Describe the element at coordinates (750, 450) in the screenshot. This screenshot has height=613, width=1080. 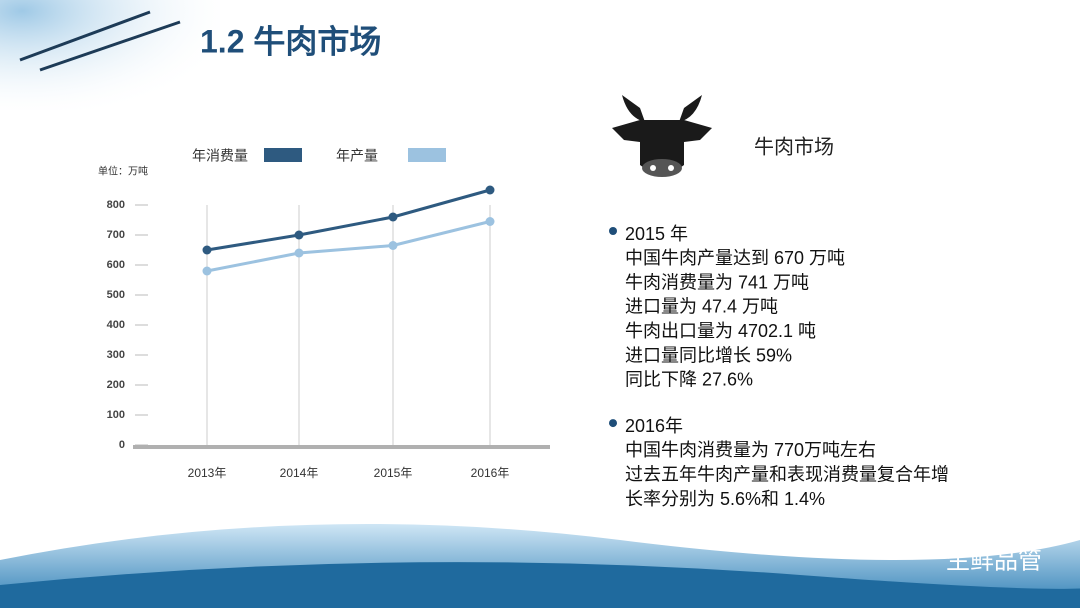
I see `info-line: 中国牛肉消费量为 770万吨左右` at that location.